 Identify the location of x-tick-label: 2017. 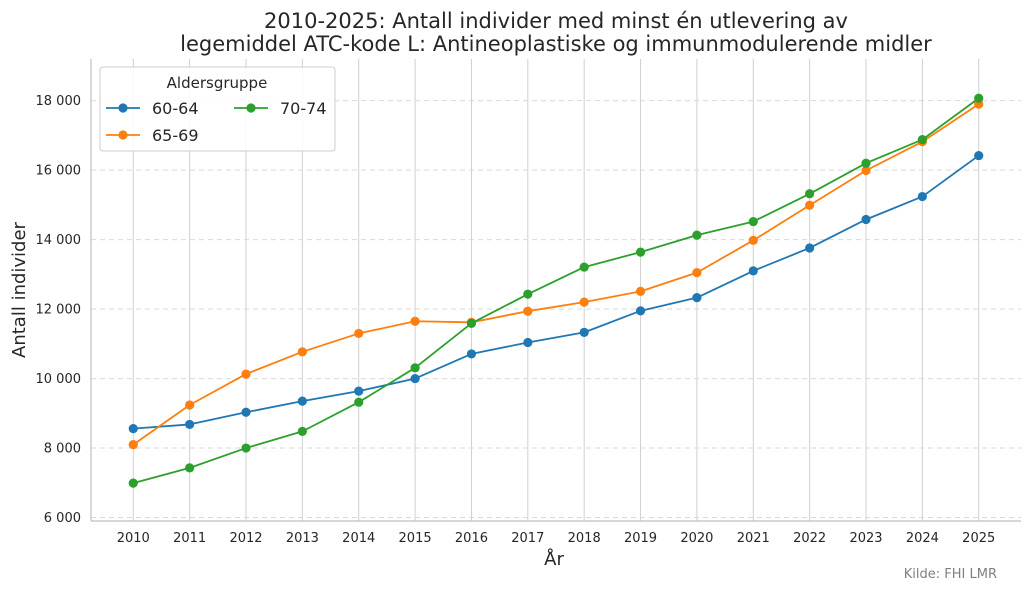
(527, 538).